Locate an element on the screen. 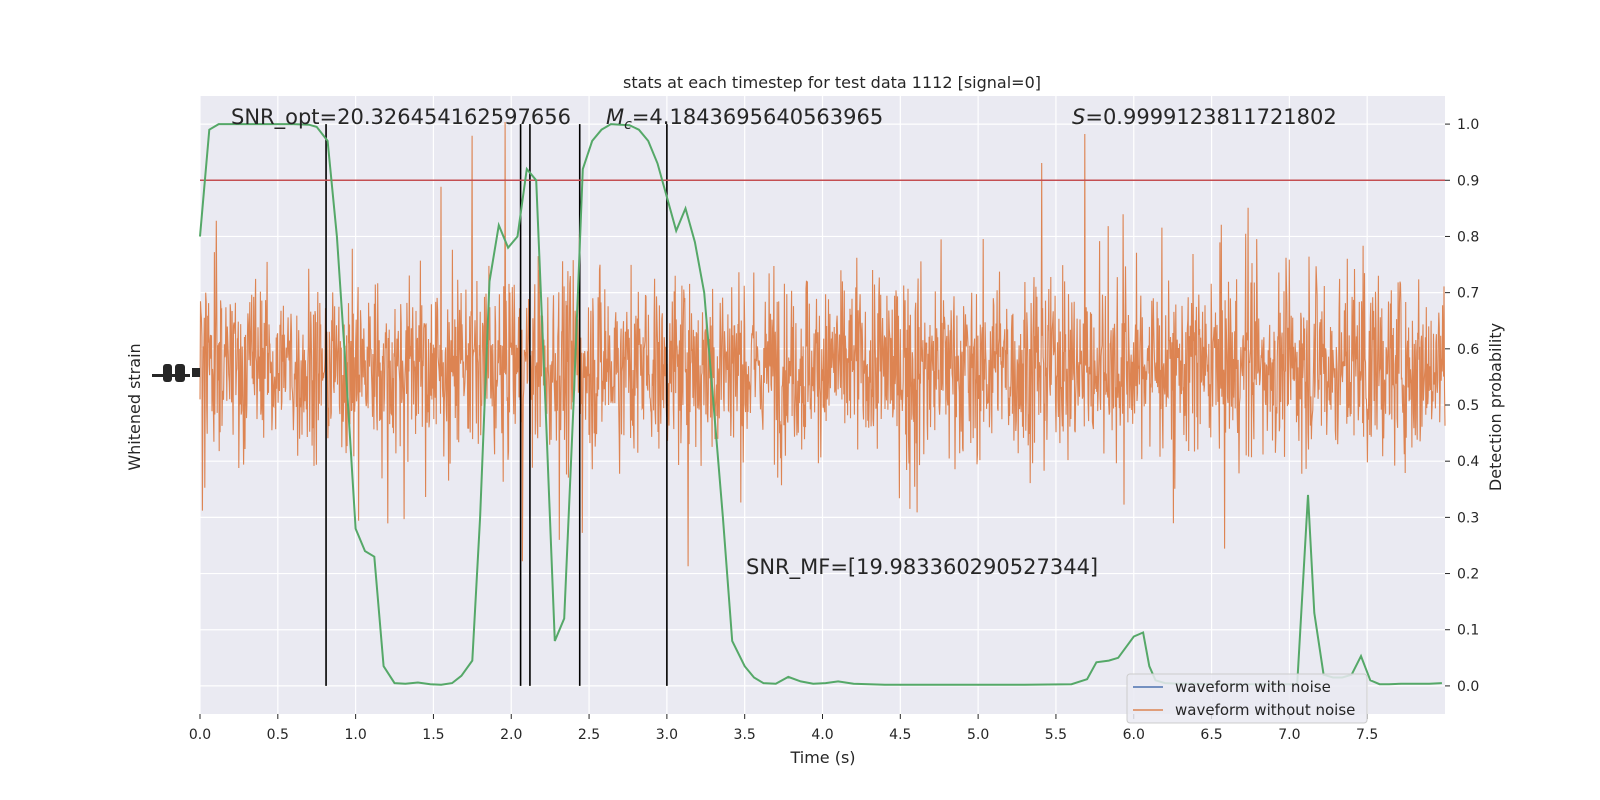  x-tick-label: 6.5 is located at coordinates (1211, 735).